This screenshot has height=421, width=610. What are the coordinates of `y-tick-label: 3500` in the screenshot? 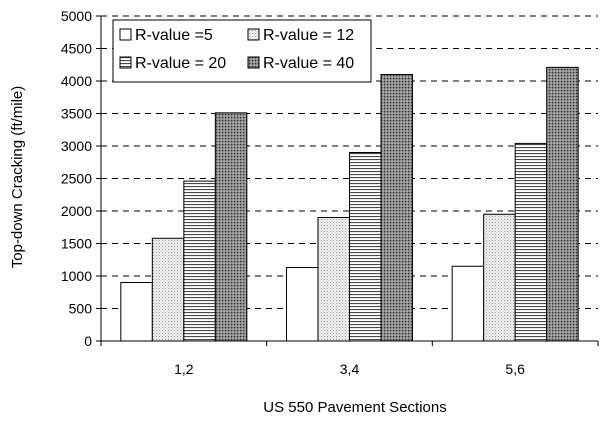 It's located at (76, 114).